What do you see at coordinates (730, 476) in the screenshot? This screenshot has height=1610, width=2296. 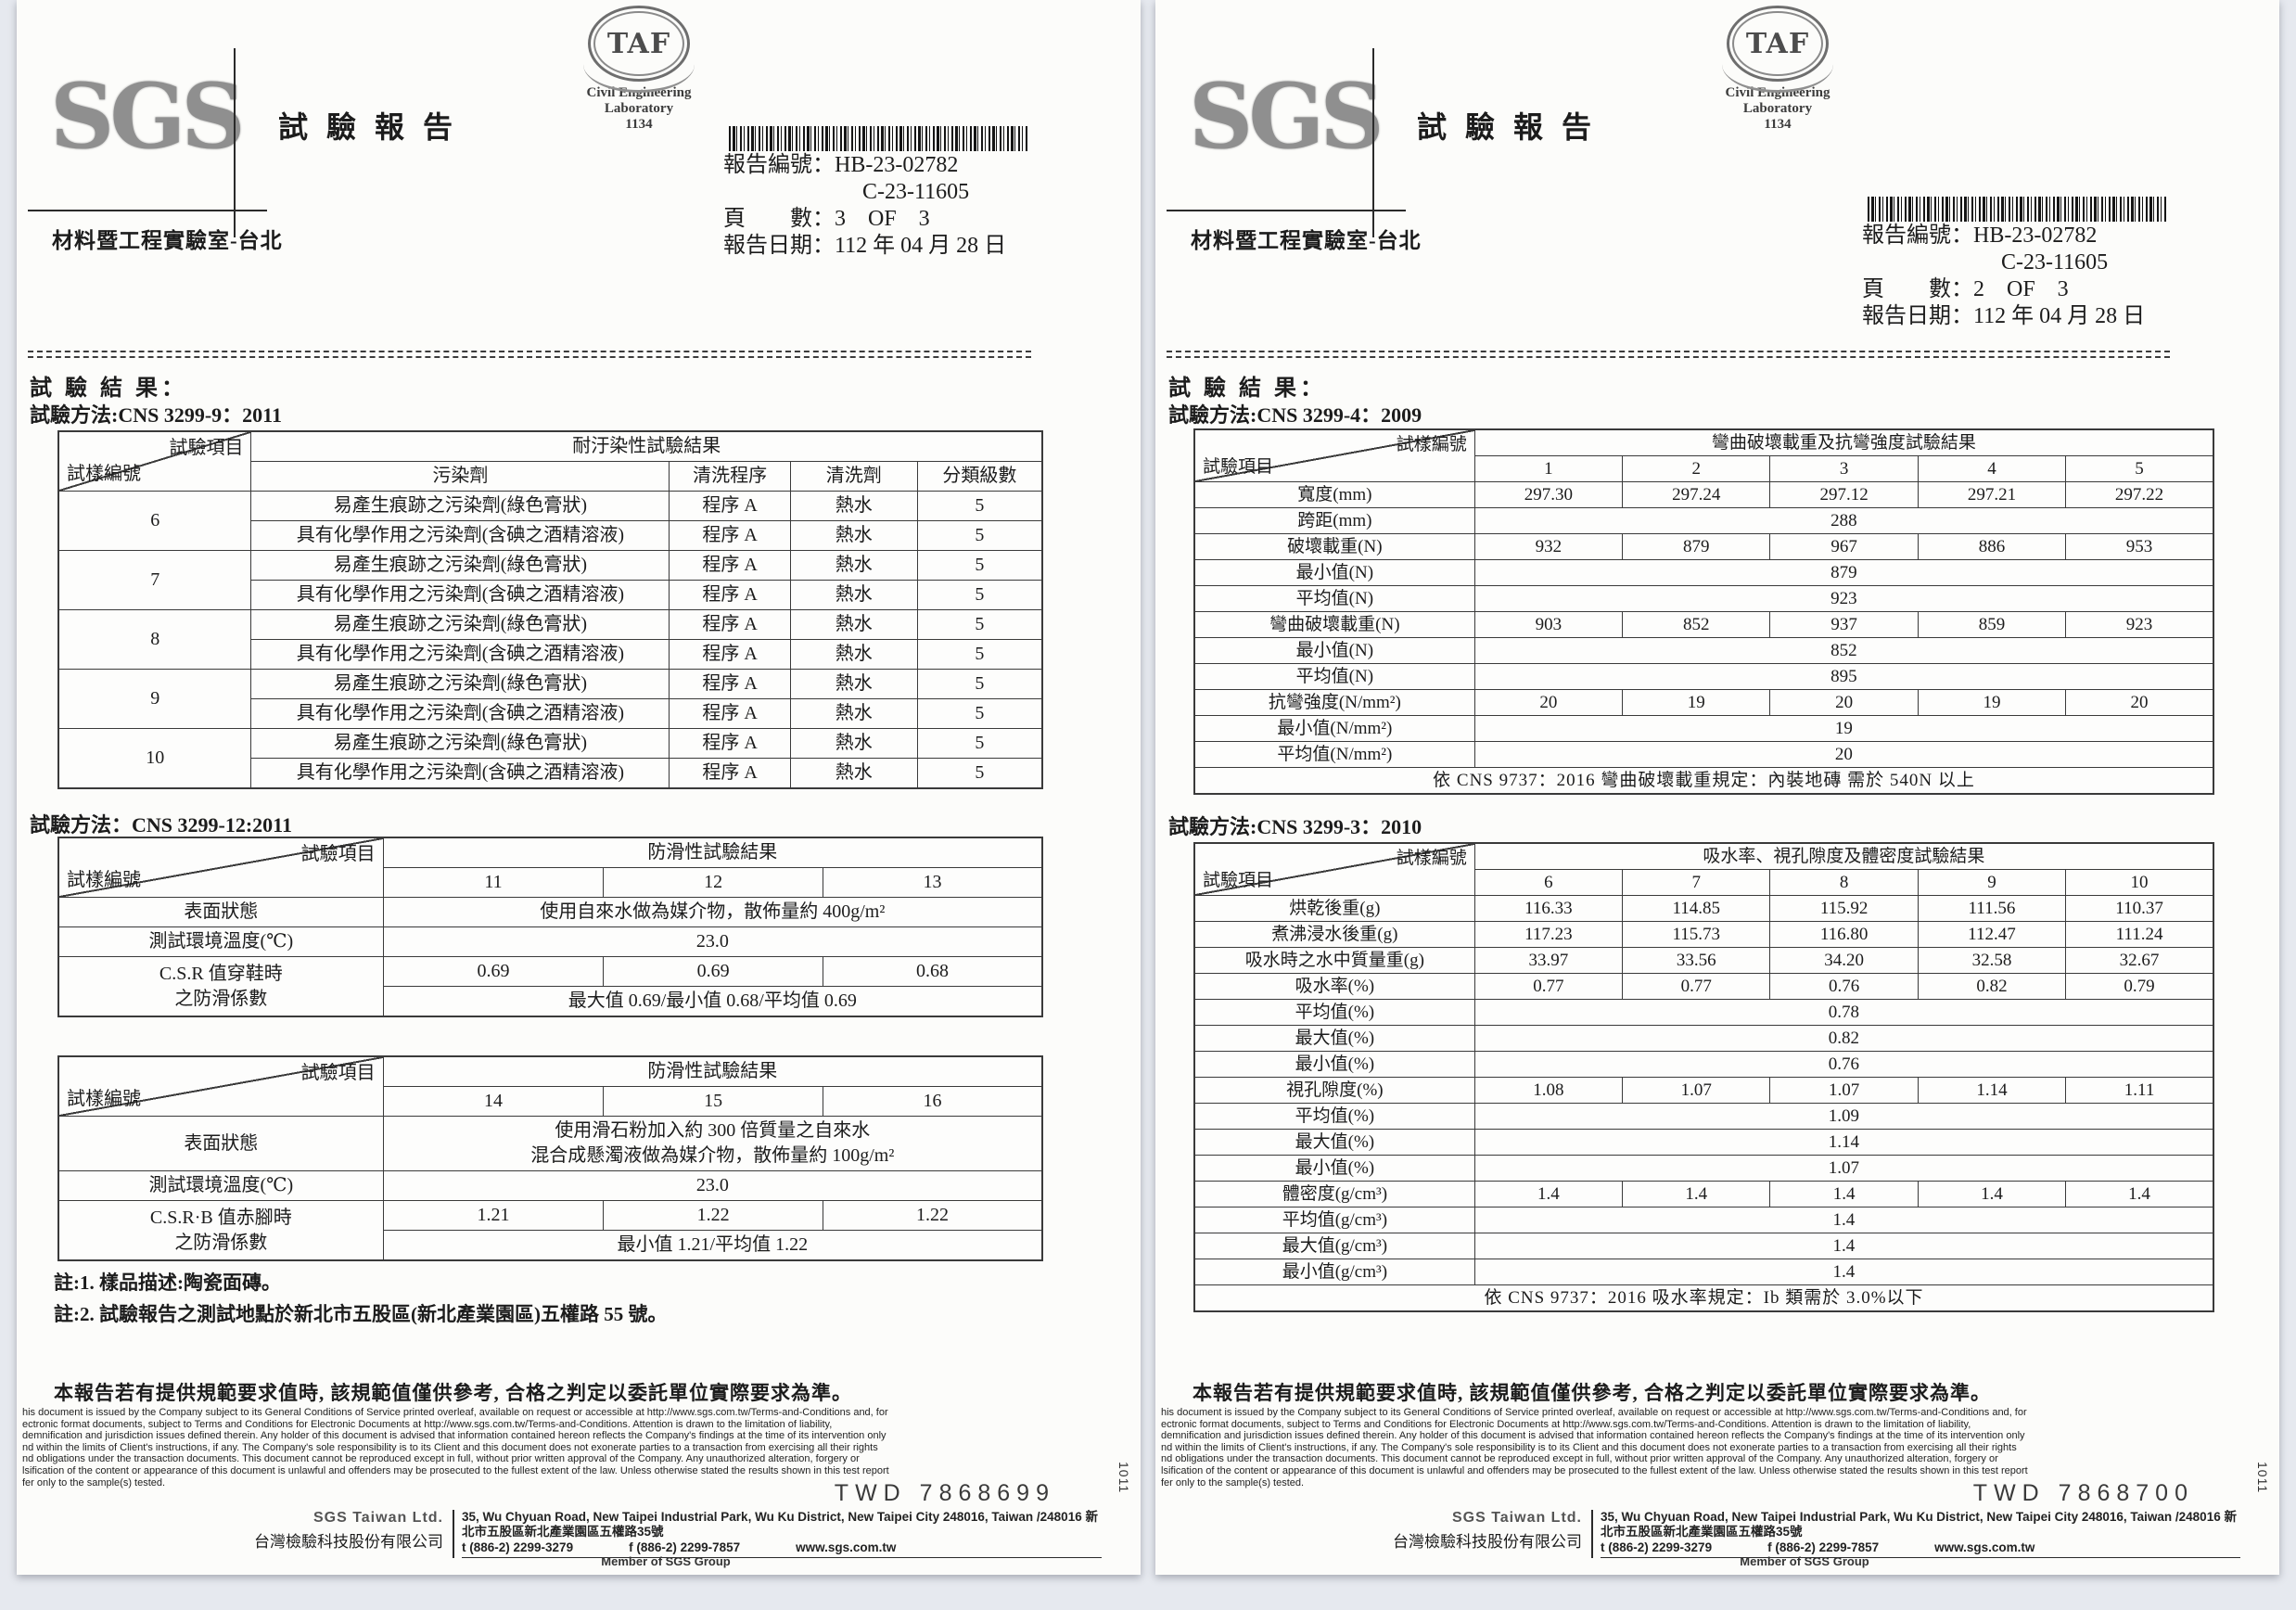 I see `table-cell: 清洗程序` at bounding box center [730, 476].